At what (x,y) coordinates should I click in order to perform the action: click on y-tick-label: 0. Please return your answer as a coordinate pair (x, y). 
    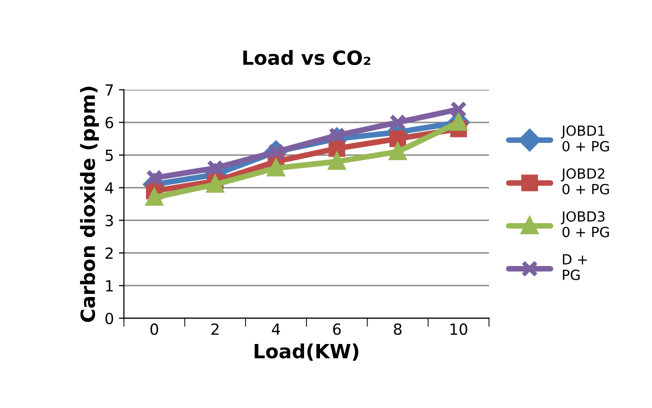
    Looking at the image, I should click on (109, 318).